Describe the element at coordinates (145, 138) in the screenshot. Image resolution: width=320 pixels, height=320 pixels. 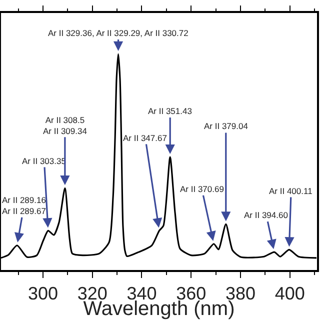
I see `annotation: Ar II 347.67` at that location.